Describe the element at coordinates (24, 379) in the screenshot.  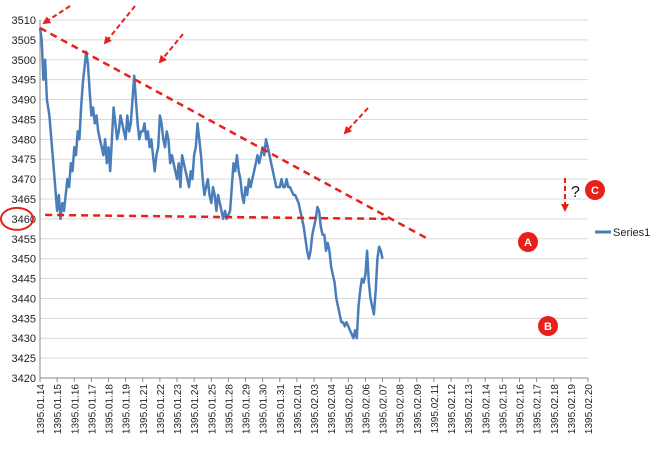
I see `y-tick-label: 3420` at that location.